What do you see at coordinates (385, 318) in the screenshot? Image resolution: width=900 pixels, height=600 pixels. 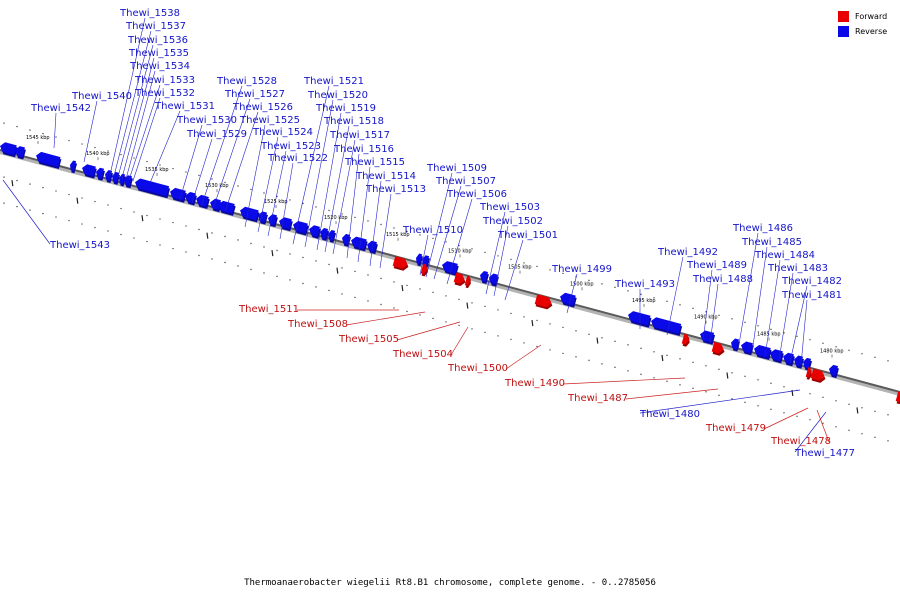 I see `Thewi_1508-leader` at bounding box center [385, 318].